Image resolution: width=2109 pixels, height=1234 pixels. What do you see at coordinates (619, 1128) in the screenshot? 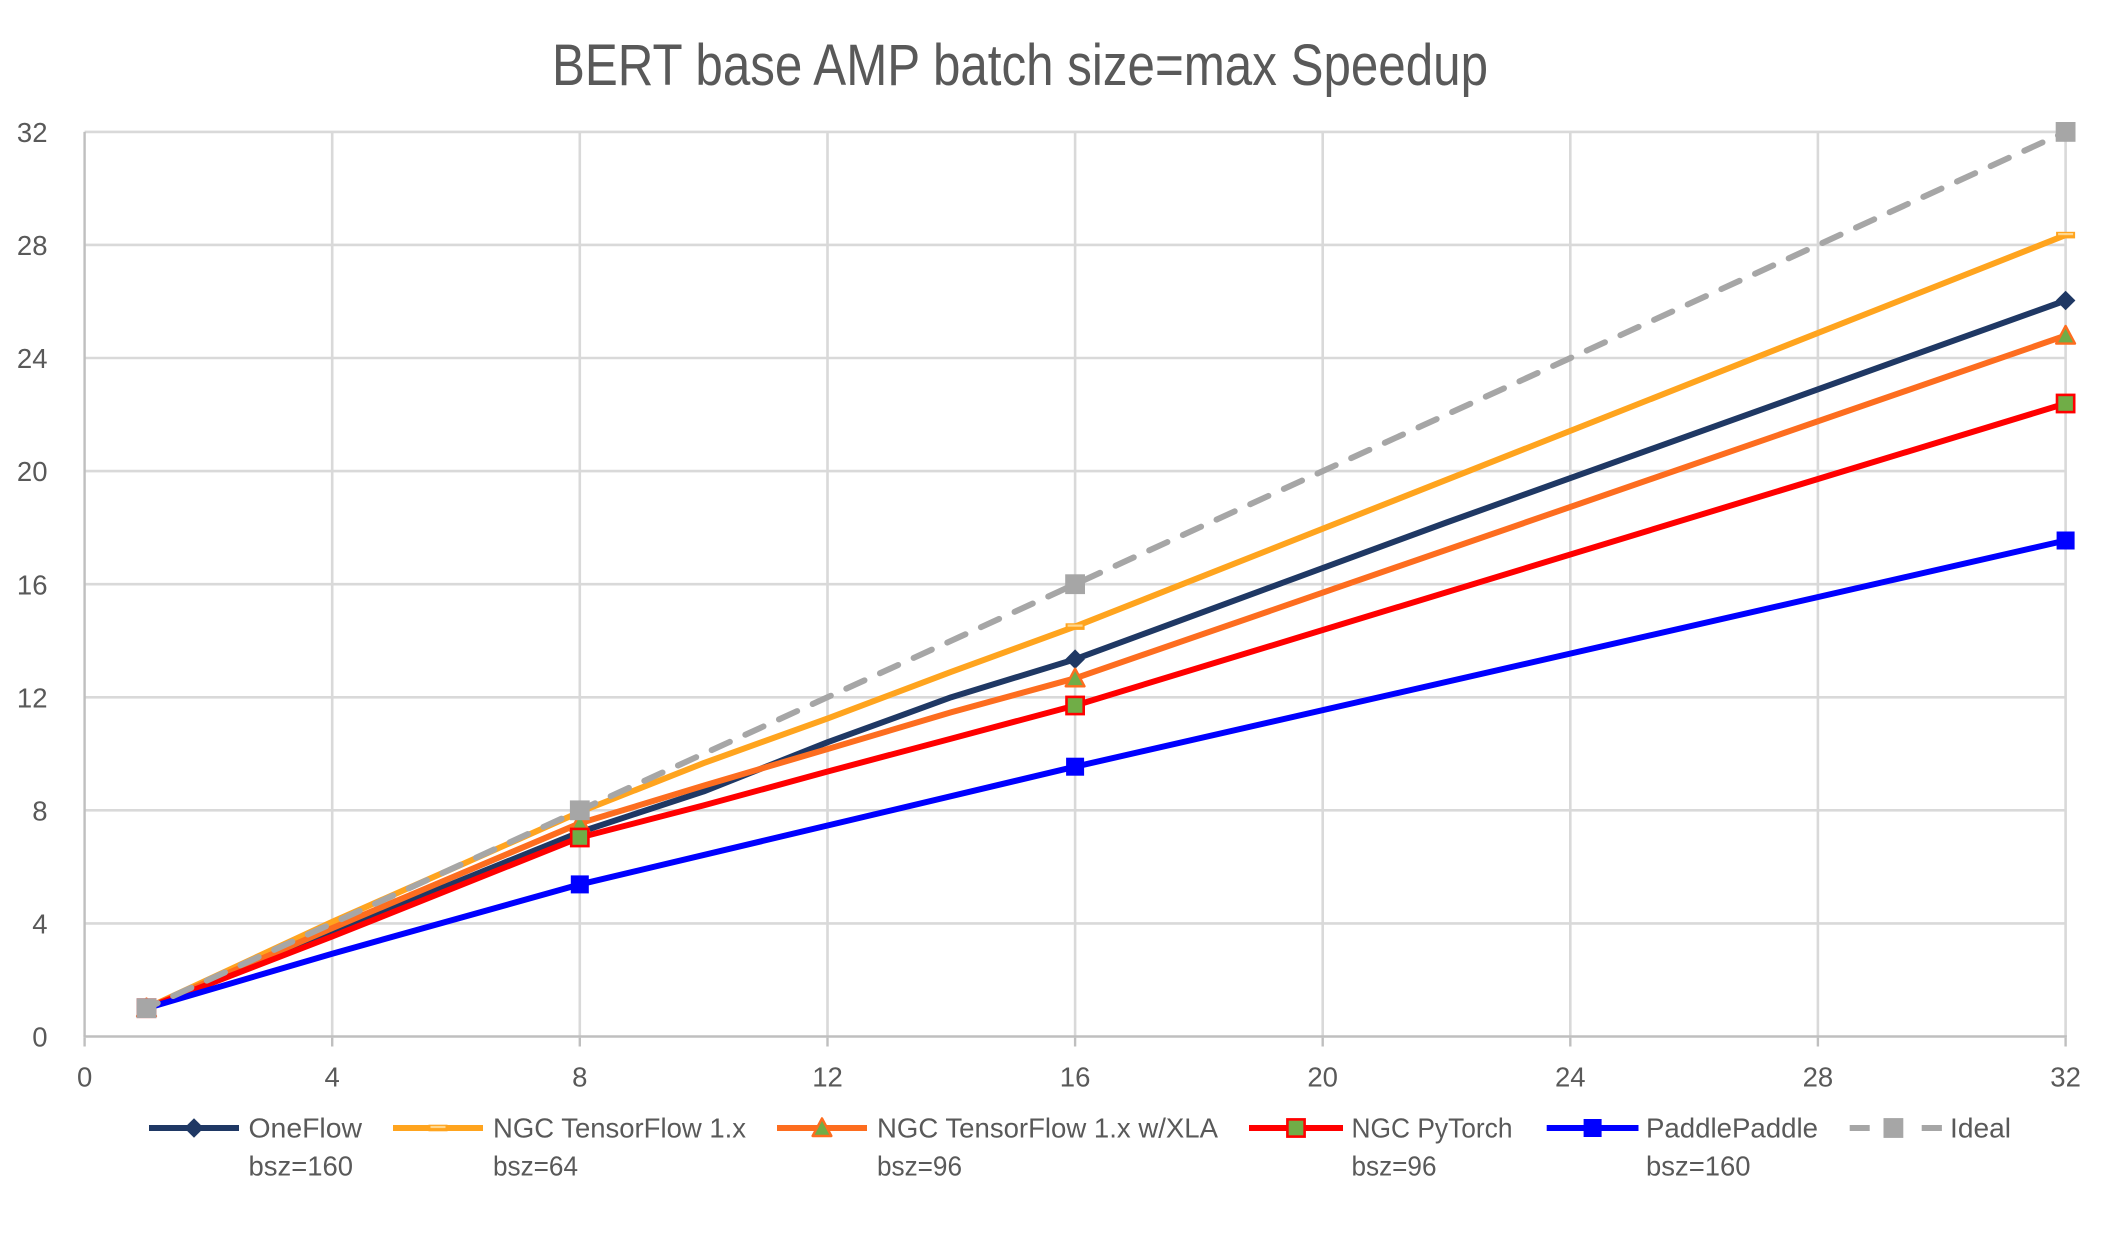
I see `svg-text: NGC TensorFlow 1.x` at bounding box center [619, 1128].